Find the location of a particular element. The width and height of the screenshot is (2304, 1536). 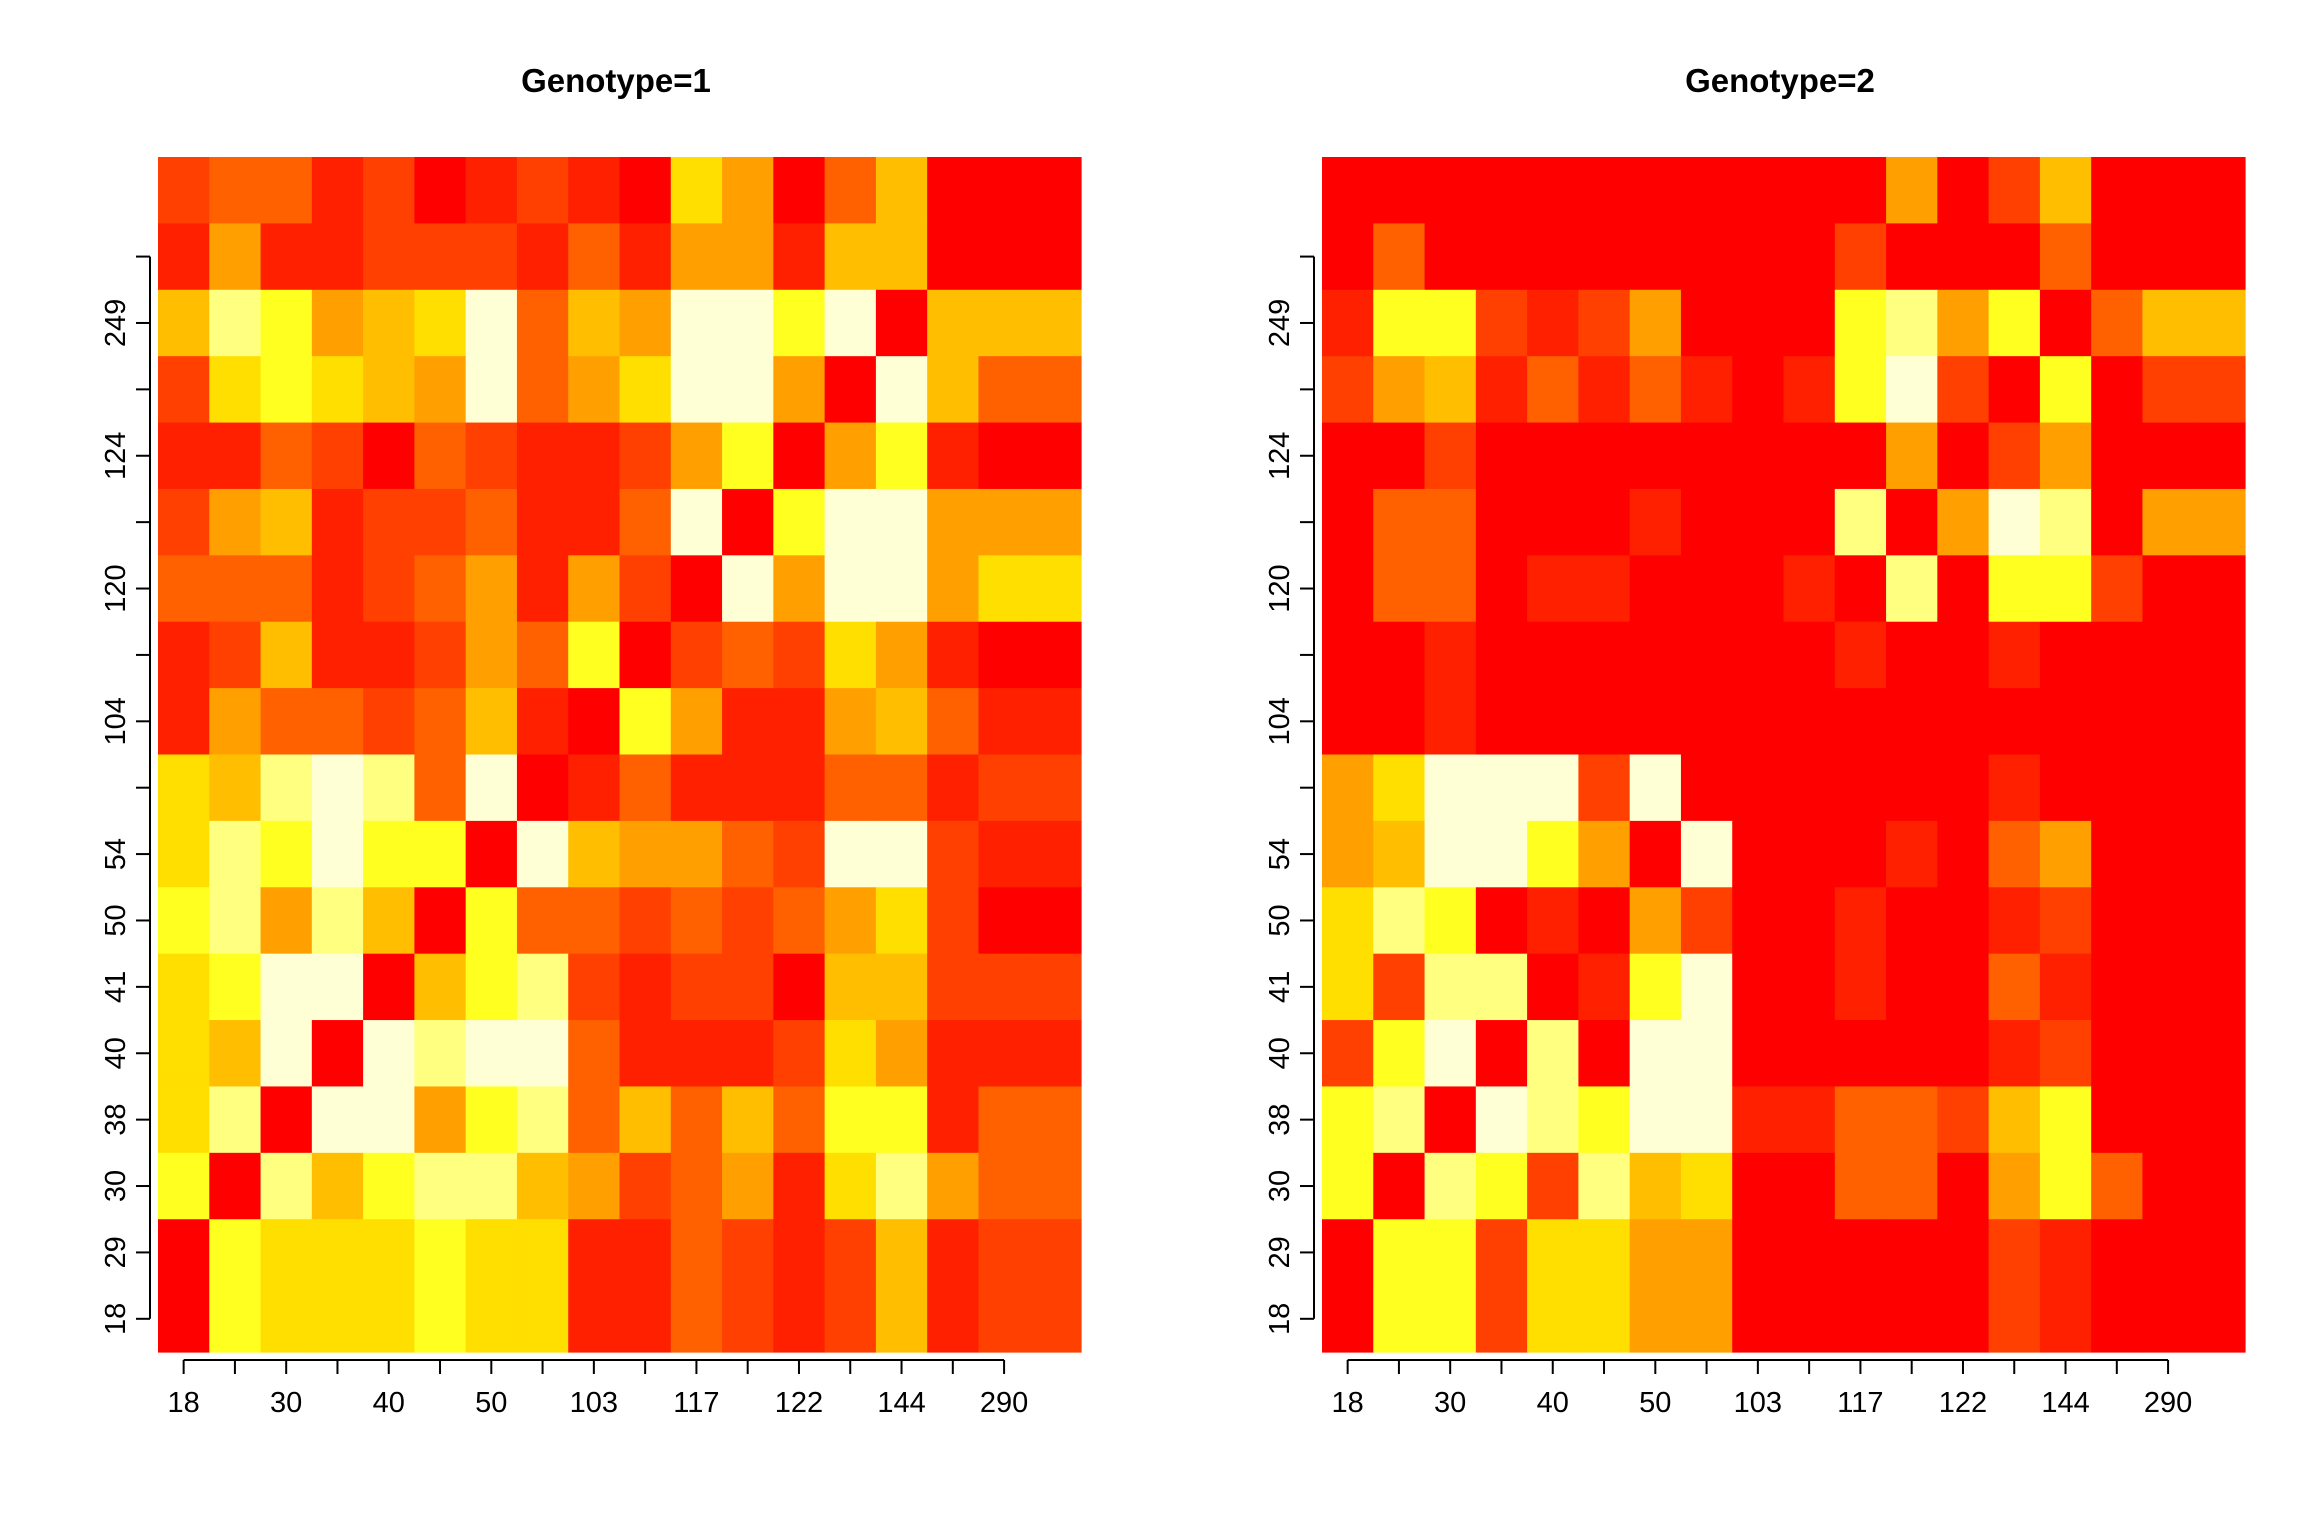

x-tick-label: 290 is located at coordinates (1004, 1403).